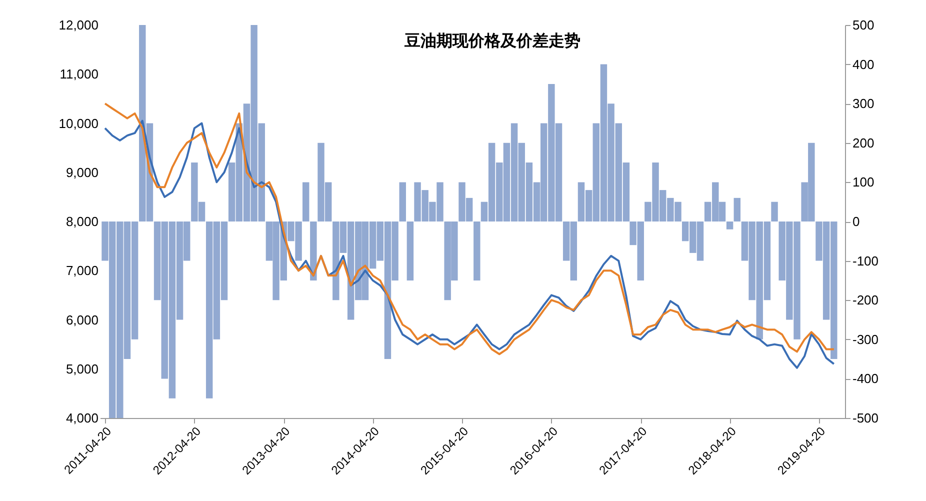 This screenshot has width=926, height=501. Describe the element at coordinates (865, 378) in the screenshot. I see `y2-tick-label: -400` at that location.